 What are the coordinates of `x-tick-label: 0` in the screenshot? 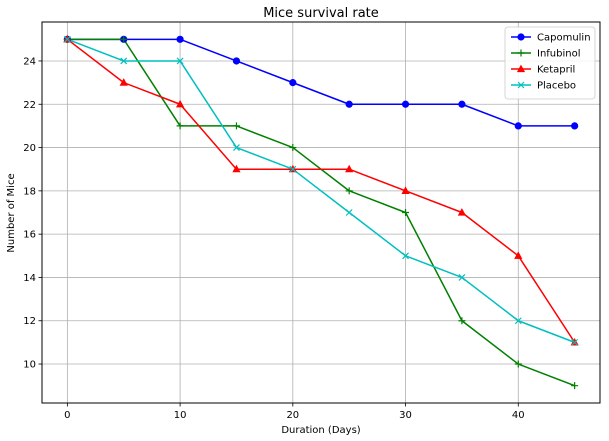 It's located at (67, 415).